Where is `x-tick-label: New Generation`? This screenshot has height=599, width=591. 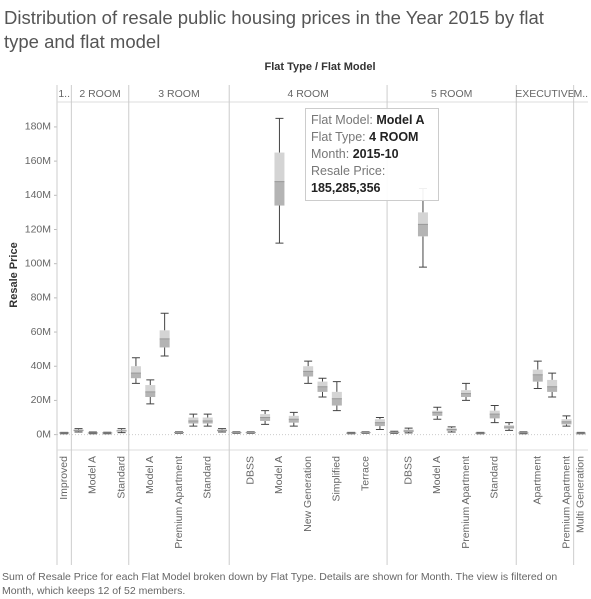 x-tick-label: New Generation is located at coordinates (308, 494).